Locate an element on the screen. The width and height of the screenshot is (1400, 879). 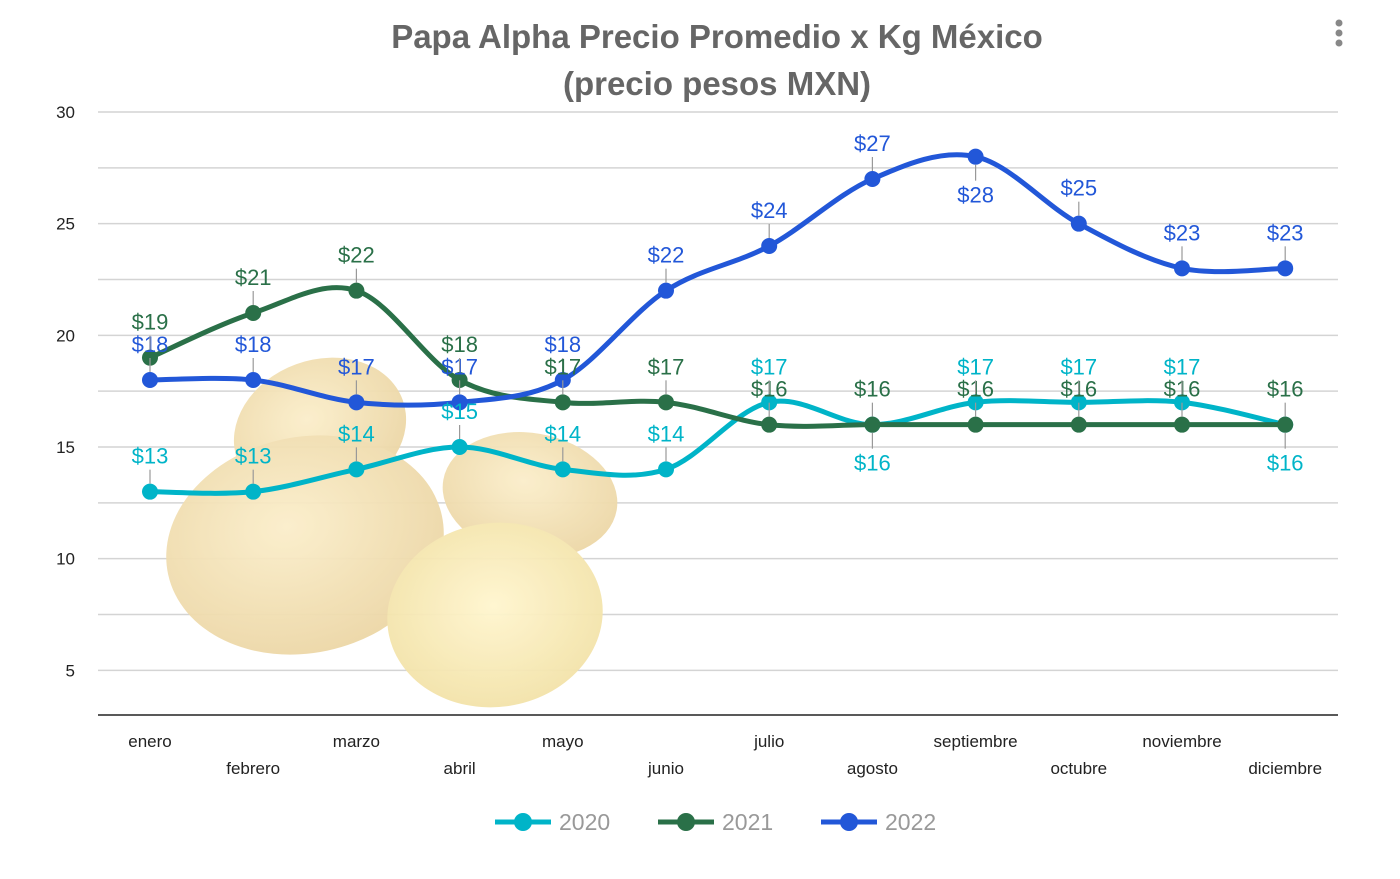
data-label: $19 is located at coordinates (150, 322).